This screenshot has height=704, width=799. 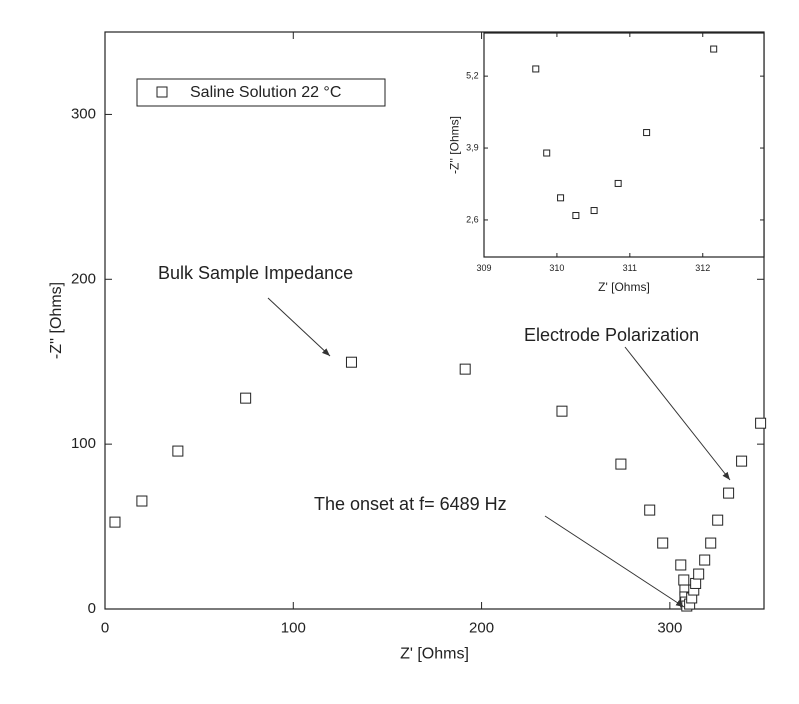 What do you see at coordinates (105, 627) in the screenshot?
I see `x-tick-label: 0` at bounding box center [105, 627].